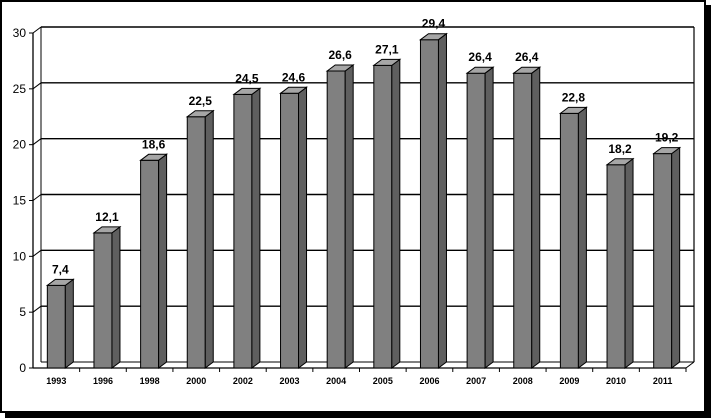 The image size is (712, 419). Describe the element at coordinates (247, 78) in the screenshot. I see `data-label: 24,5` at that location.